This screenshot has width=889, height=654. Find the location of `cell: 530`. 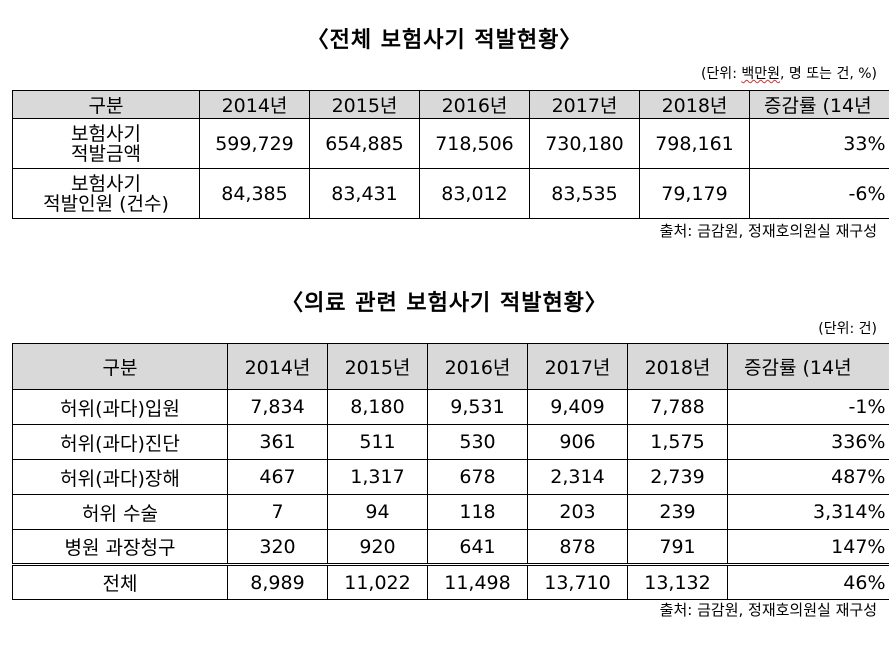

cell: 530 is located at coordinates (477, 442).